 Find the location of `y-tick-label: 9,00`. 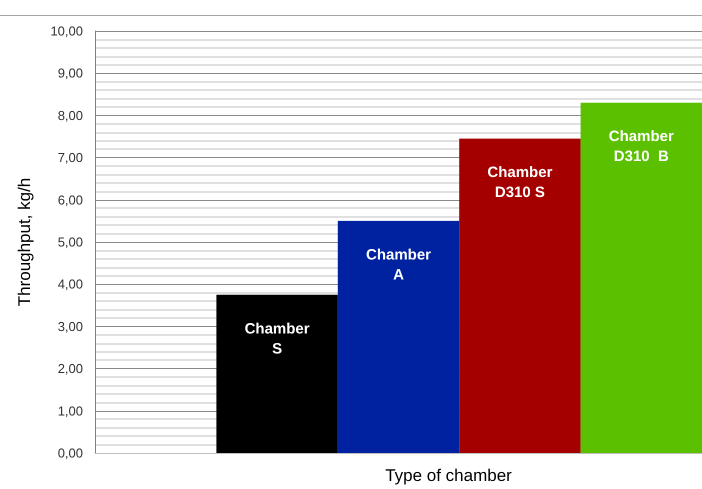

y-tick-label: 9,00 is located at coordinates (70, 73).